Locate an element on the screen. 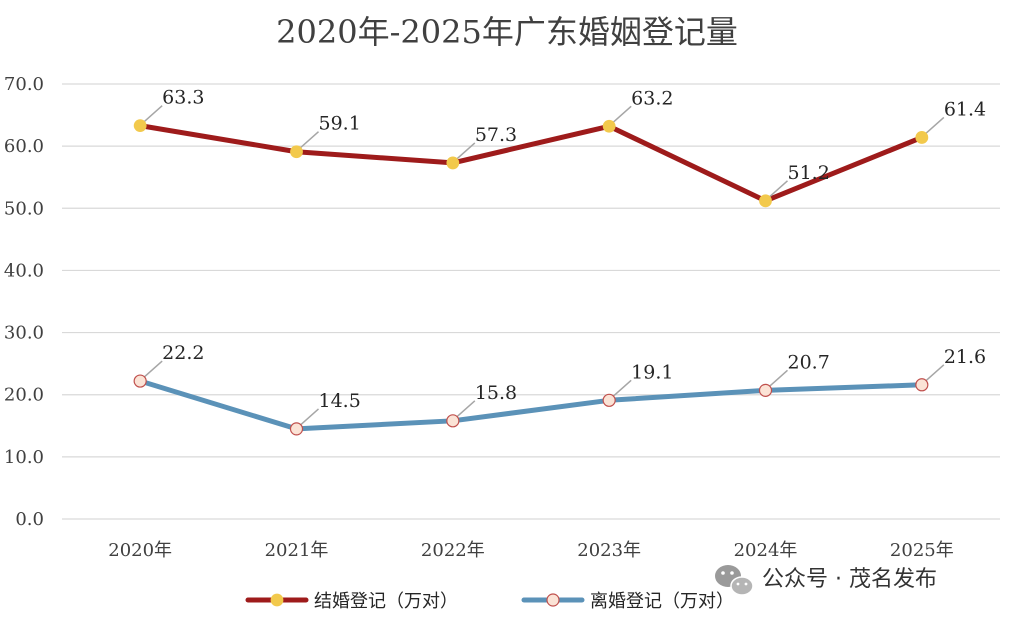  wechat-icon is located at coordinates (734, 580).